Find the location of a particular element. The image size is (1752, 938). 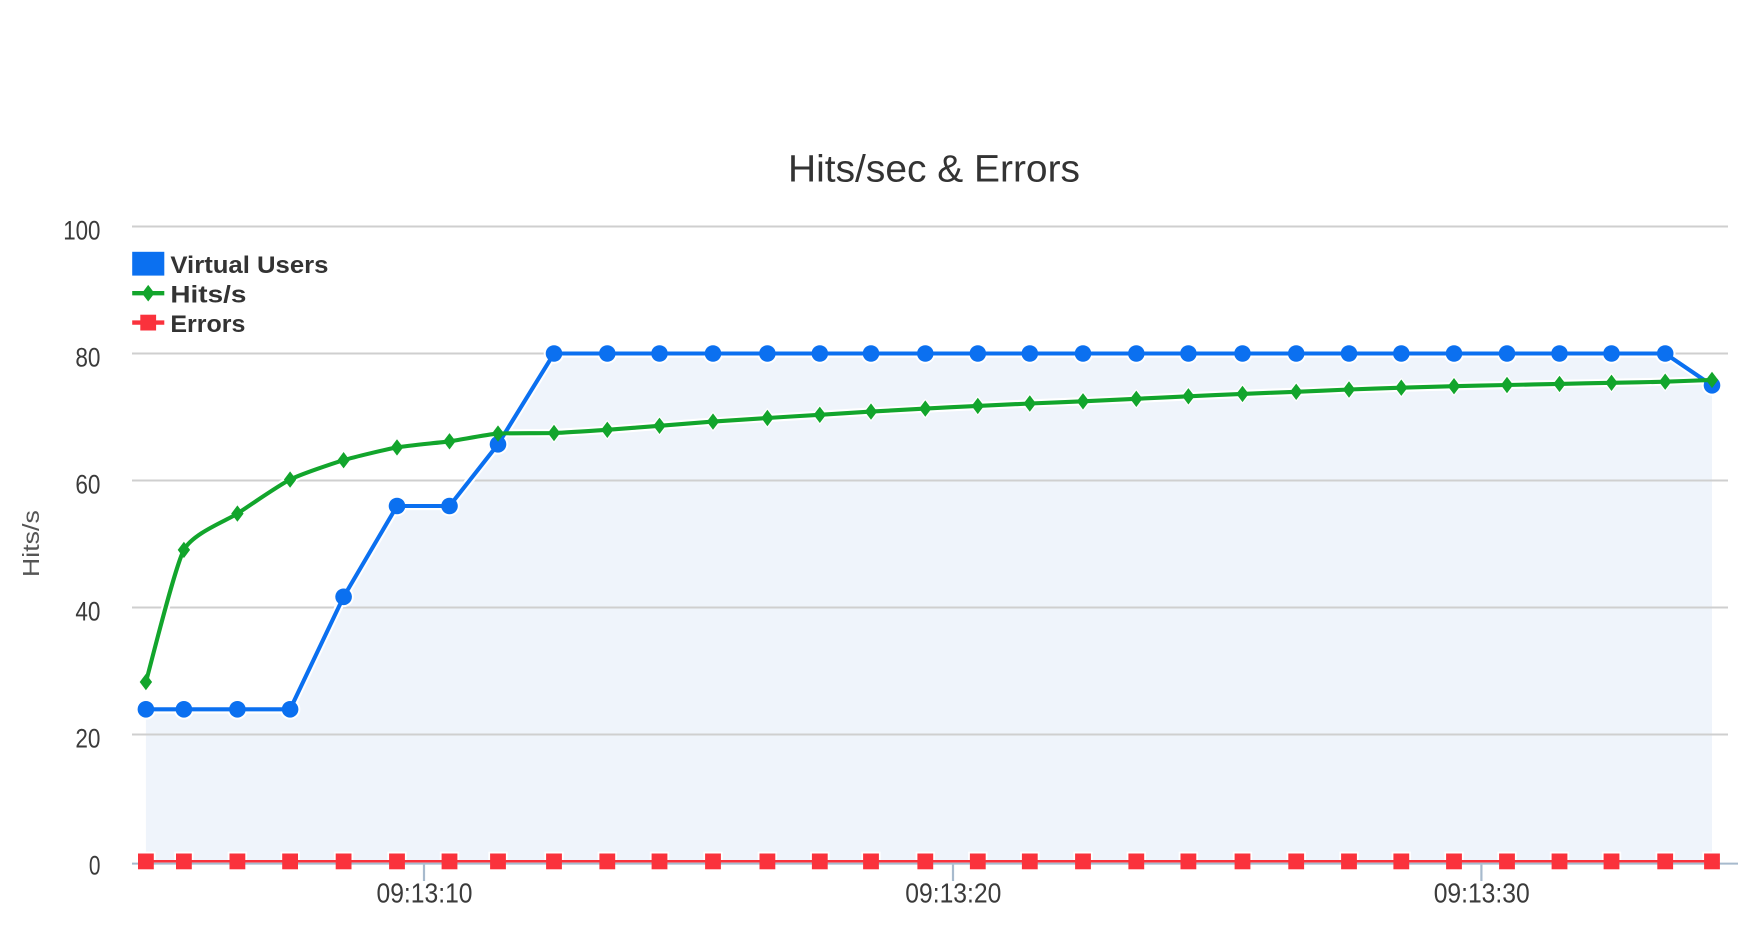

svg-text: Errors is located at coordinates (207, 324).